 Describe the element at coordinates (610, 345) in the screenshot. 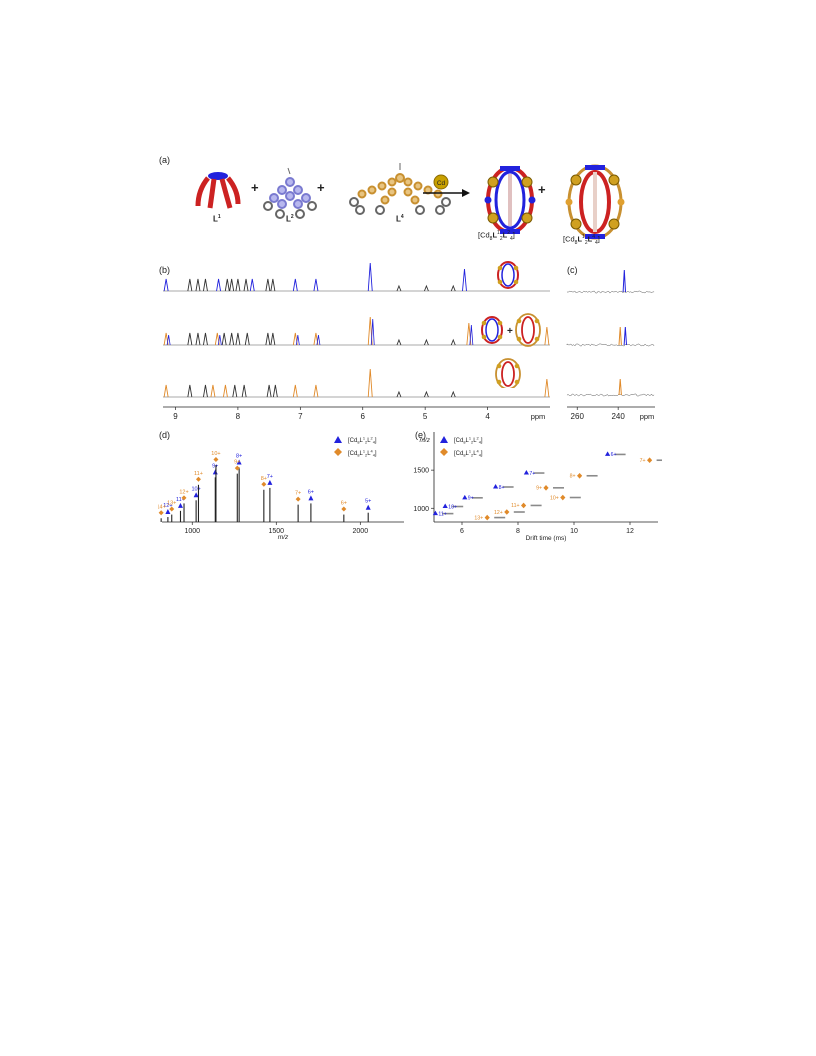

I see `cd-nmr-chart: 260 240 ppm` at that location.